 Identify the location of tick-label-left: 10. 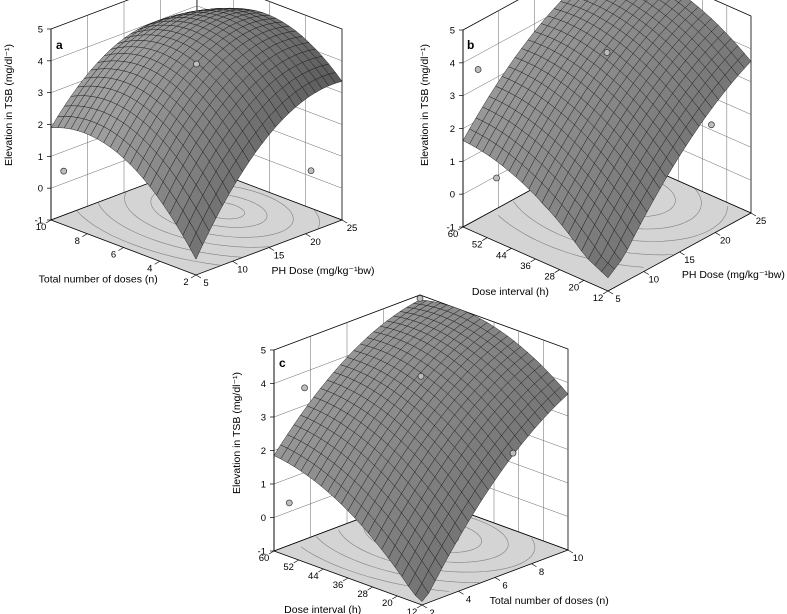
(41, 227).